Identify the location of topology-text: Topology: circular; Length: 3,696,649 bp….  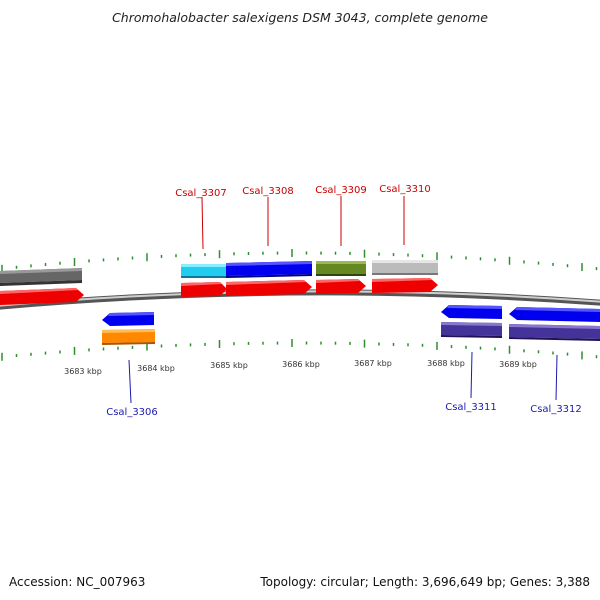
(425, 582).